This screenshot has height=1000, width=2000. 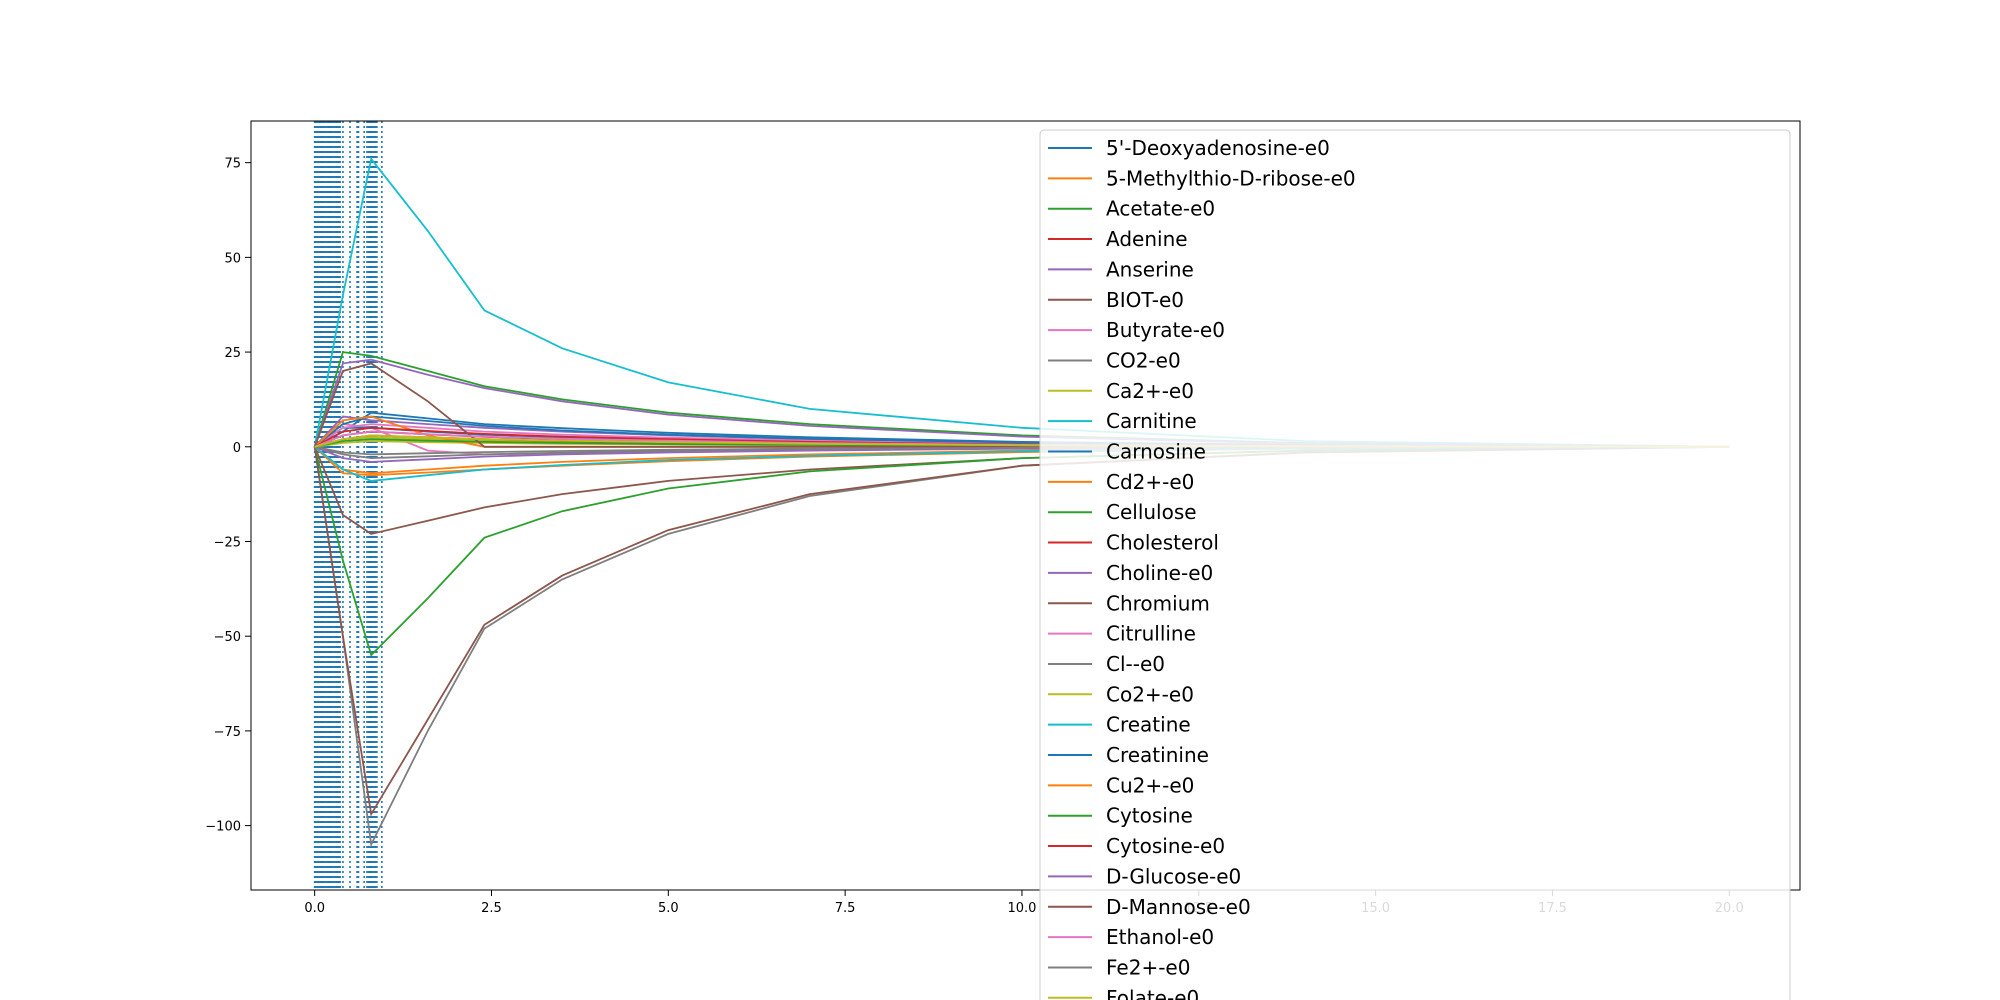 I want to click on x-tick-label: 5.0, so click(x=668, y=908).